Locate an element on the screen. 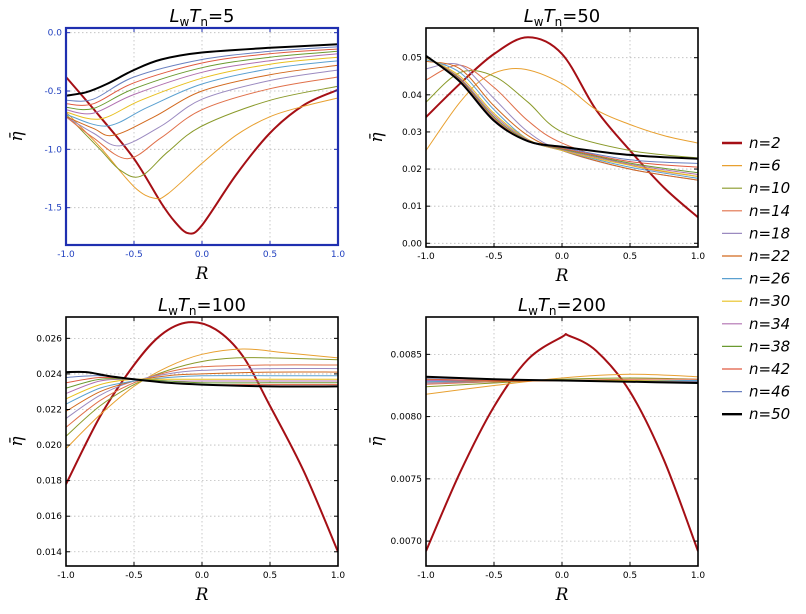 The image size is (806, 614). legend-label: n=26 is located at coordinates (769, 279).